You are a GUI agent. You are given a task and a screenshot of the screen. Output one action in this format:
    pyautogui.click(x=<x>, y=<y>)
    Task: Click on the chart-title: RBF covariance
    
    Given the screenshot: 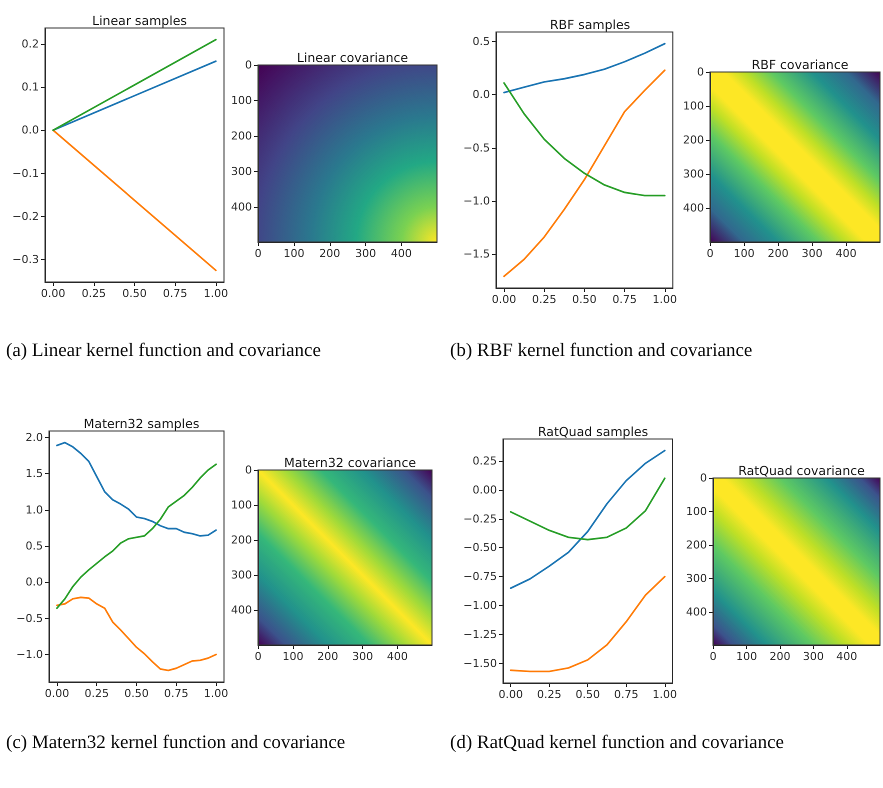 What is the action you would take?
    pyautogui.click(x=800, y=64)
    